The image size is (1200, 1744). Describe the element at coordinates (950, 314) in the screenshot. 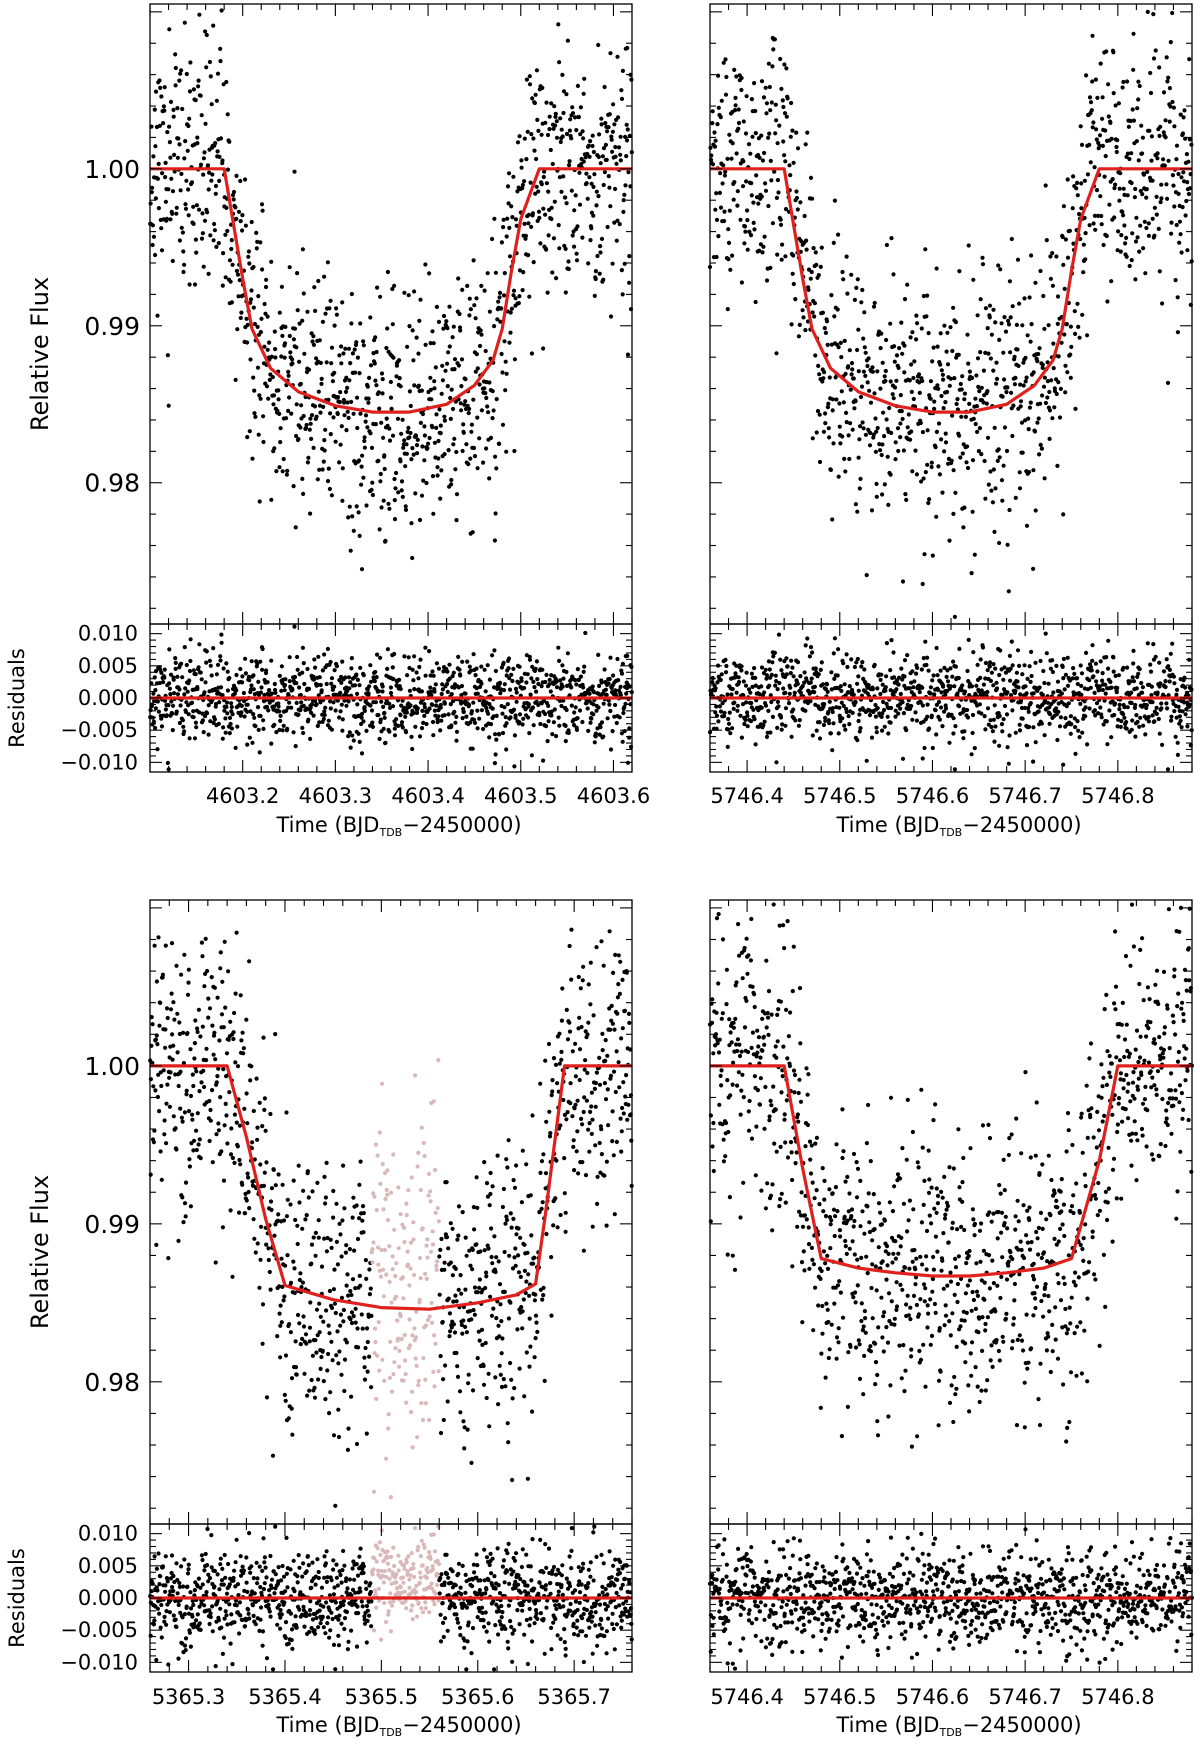

I see `flux-points` at that location.